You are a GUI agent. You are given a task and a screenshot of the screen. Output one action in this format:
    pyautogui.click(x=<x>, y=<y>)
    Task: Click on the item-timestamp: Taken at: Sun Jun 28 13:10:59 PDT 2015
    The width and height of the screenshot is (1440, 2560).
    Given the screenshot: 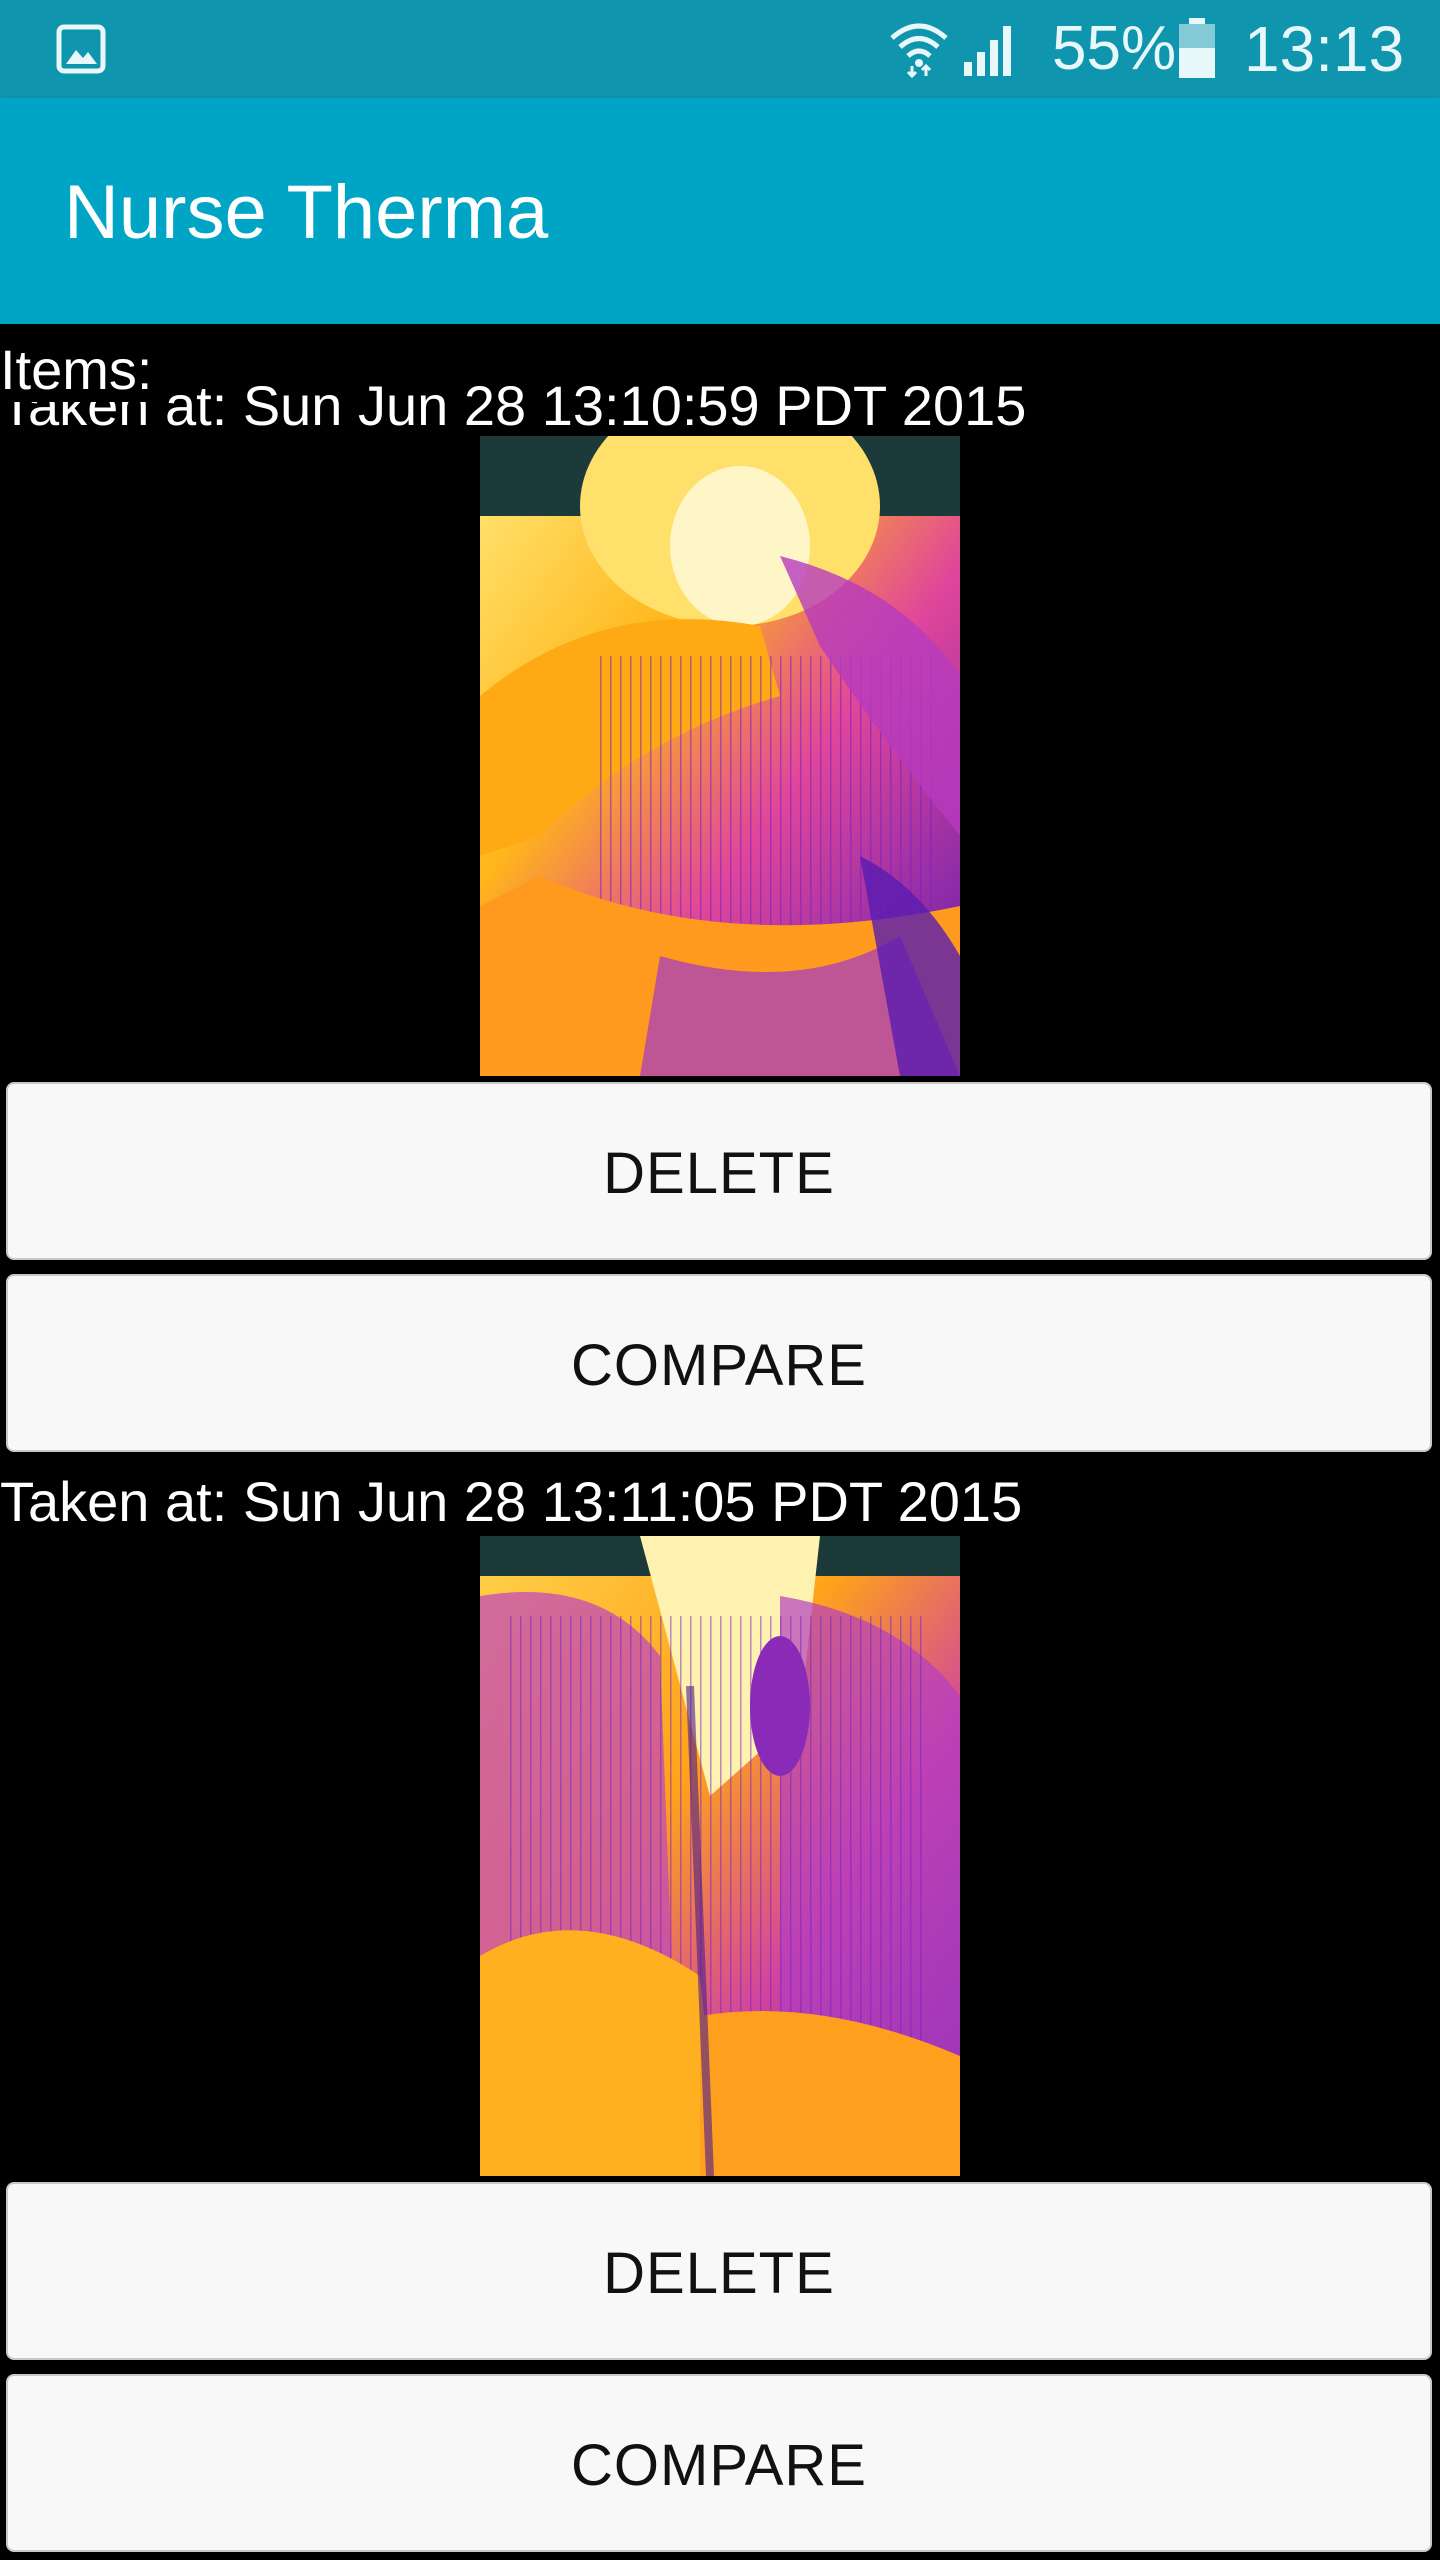 What is the action you would take?
    pyautogui.click(x=513, y=405)
    